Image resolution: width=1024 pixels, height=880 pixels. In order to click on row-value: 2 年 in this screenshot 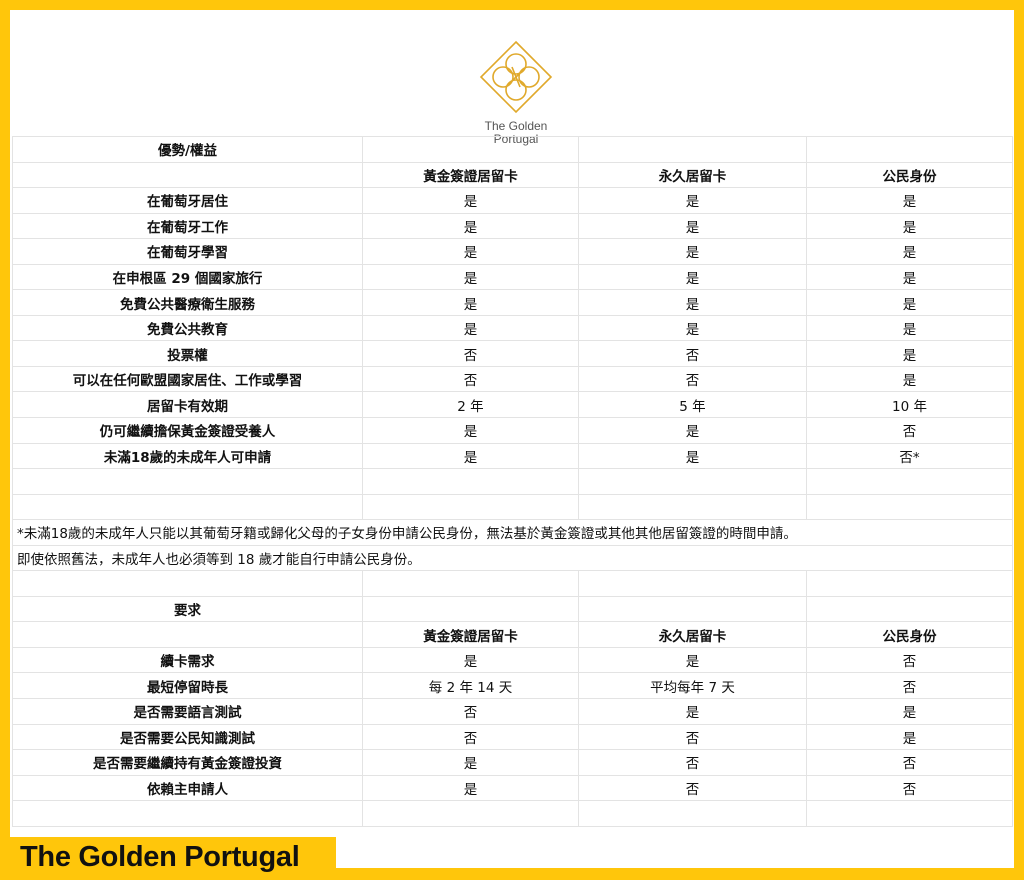, I will do `click(470, 405)`.